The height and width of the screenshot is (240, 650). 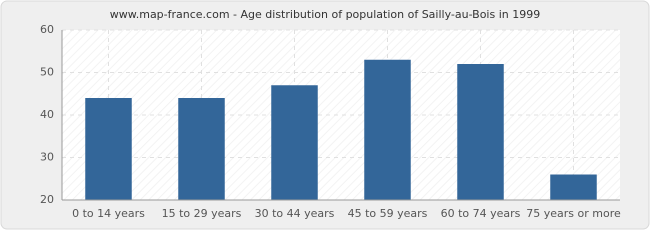 I want to click on x-tick-label: 75 years or more, so click(x=573, y=213).